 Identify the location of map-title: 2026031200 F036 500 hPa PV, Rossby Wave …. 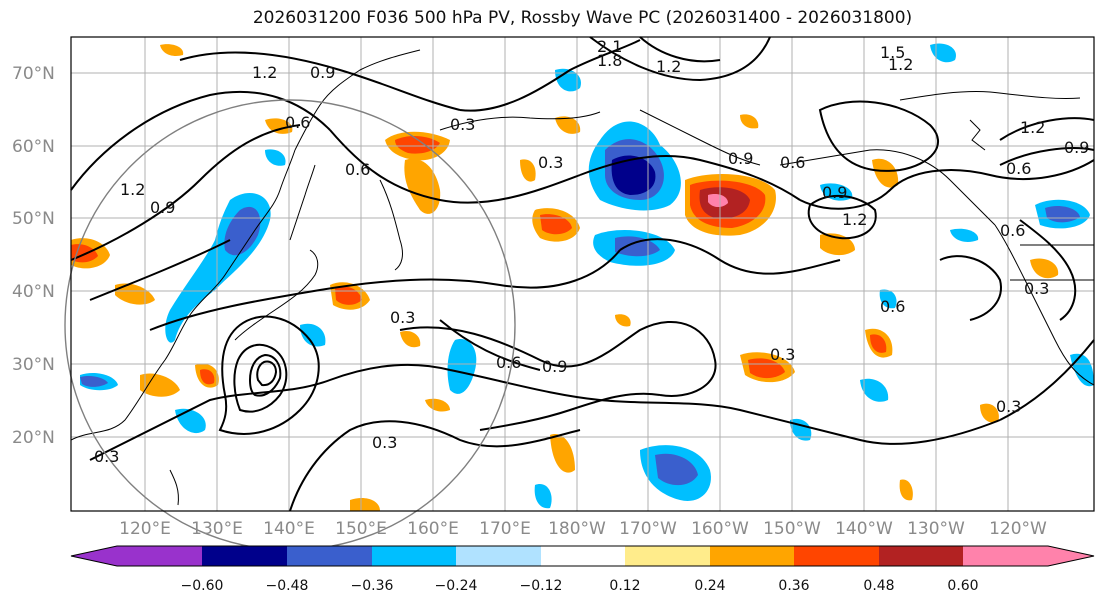
(582, 18).